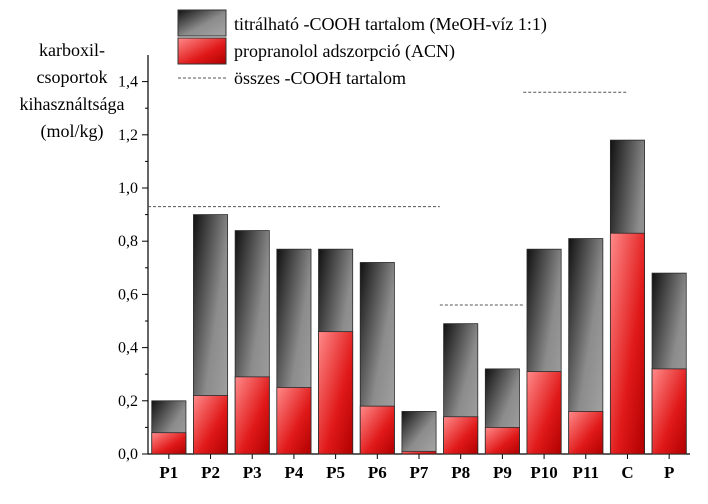 The height and width of the screenshot is (504, 708). Describe the element at coordinates (460, 472) in the screenshot. I see `x-tick-label-P8: P8` at that location.